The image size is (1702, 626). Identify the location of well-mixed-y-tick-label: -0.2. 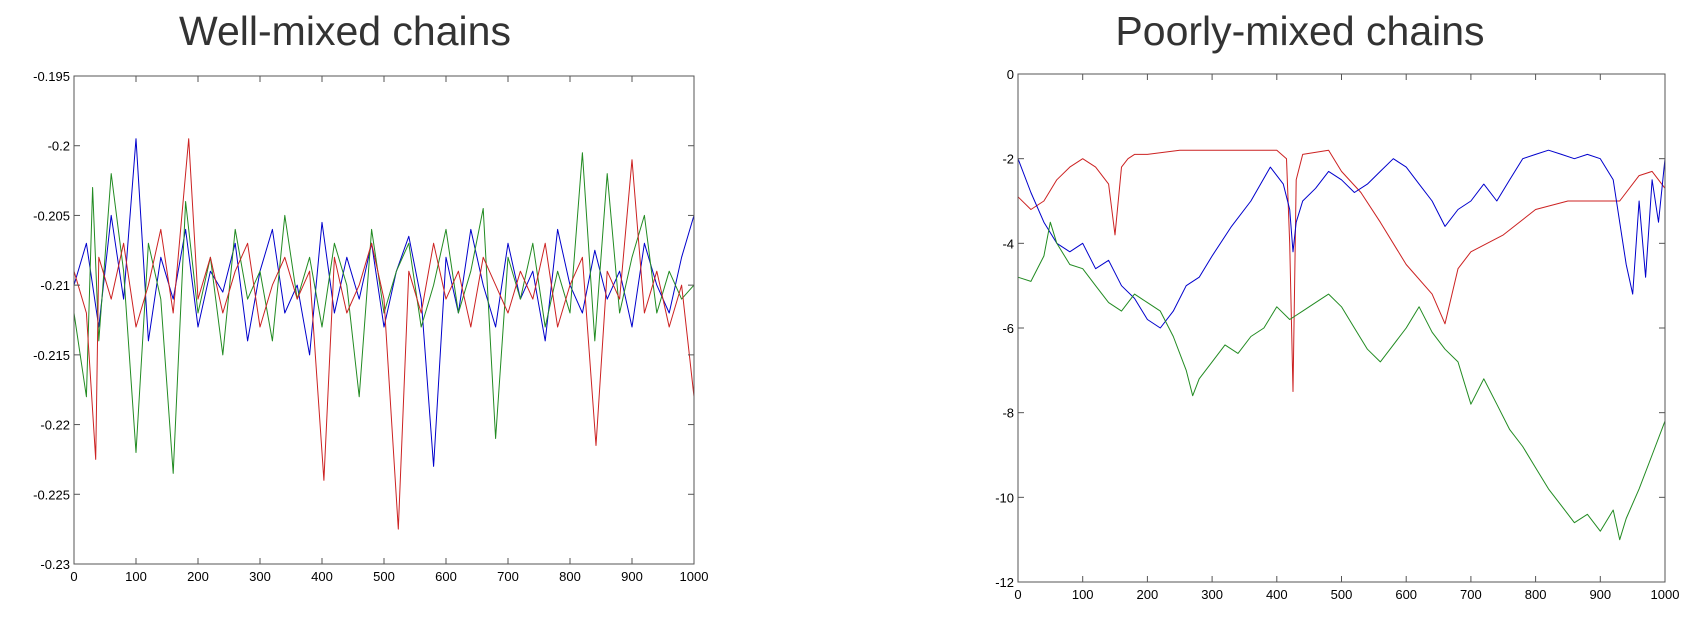
(59, 146).